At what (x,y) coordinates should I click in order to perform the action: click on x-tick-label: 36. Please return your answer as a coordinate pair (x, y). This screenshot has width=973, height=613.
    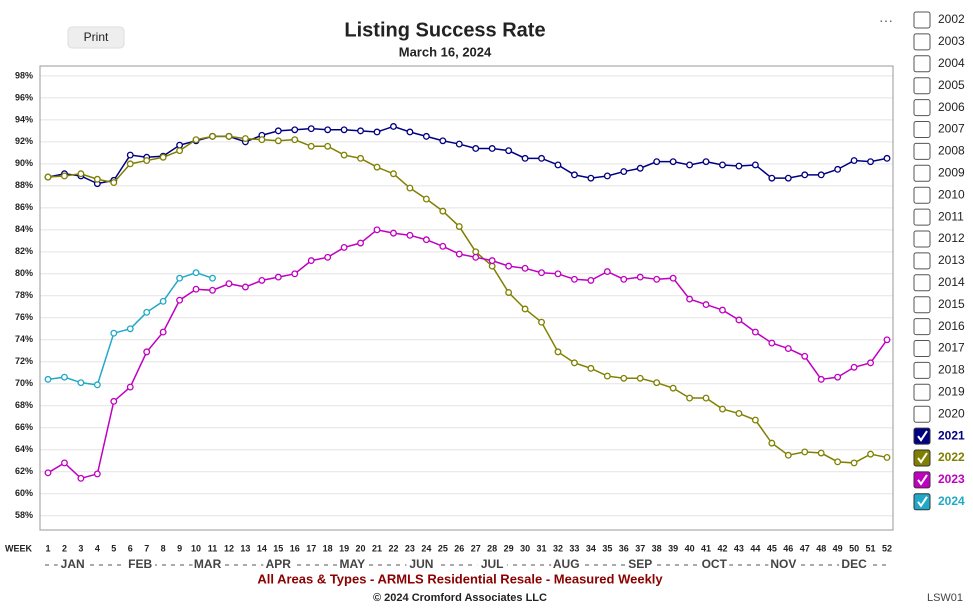
    Looking at the image, I should click on (624, 548).